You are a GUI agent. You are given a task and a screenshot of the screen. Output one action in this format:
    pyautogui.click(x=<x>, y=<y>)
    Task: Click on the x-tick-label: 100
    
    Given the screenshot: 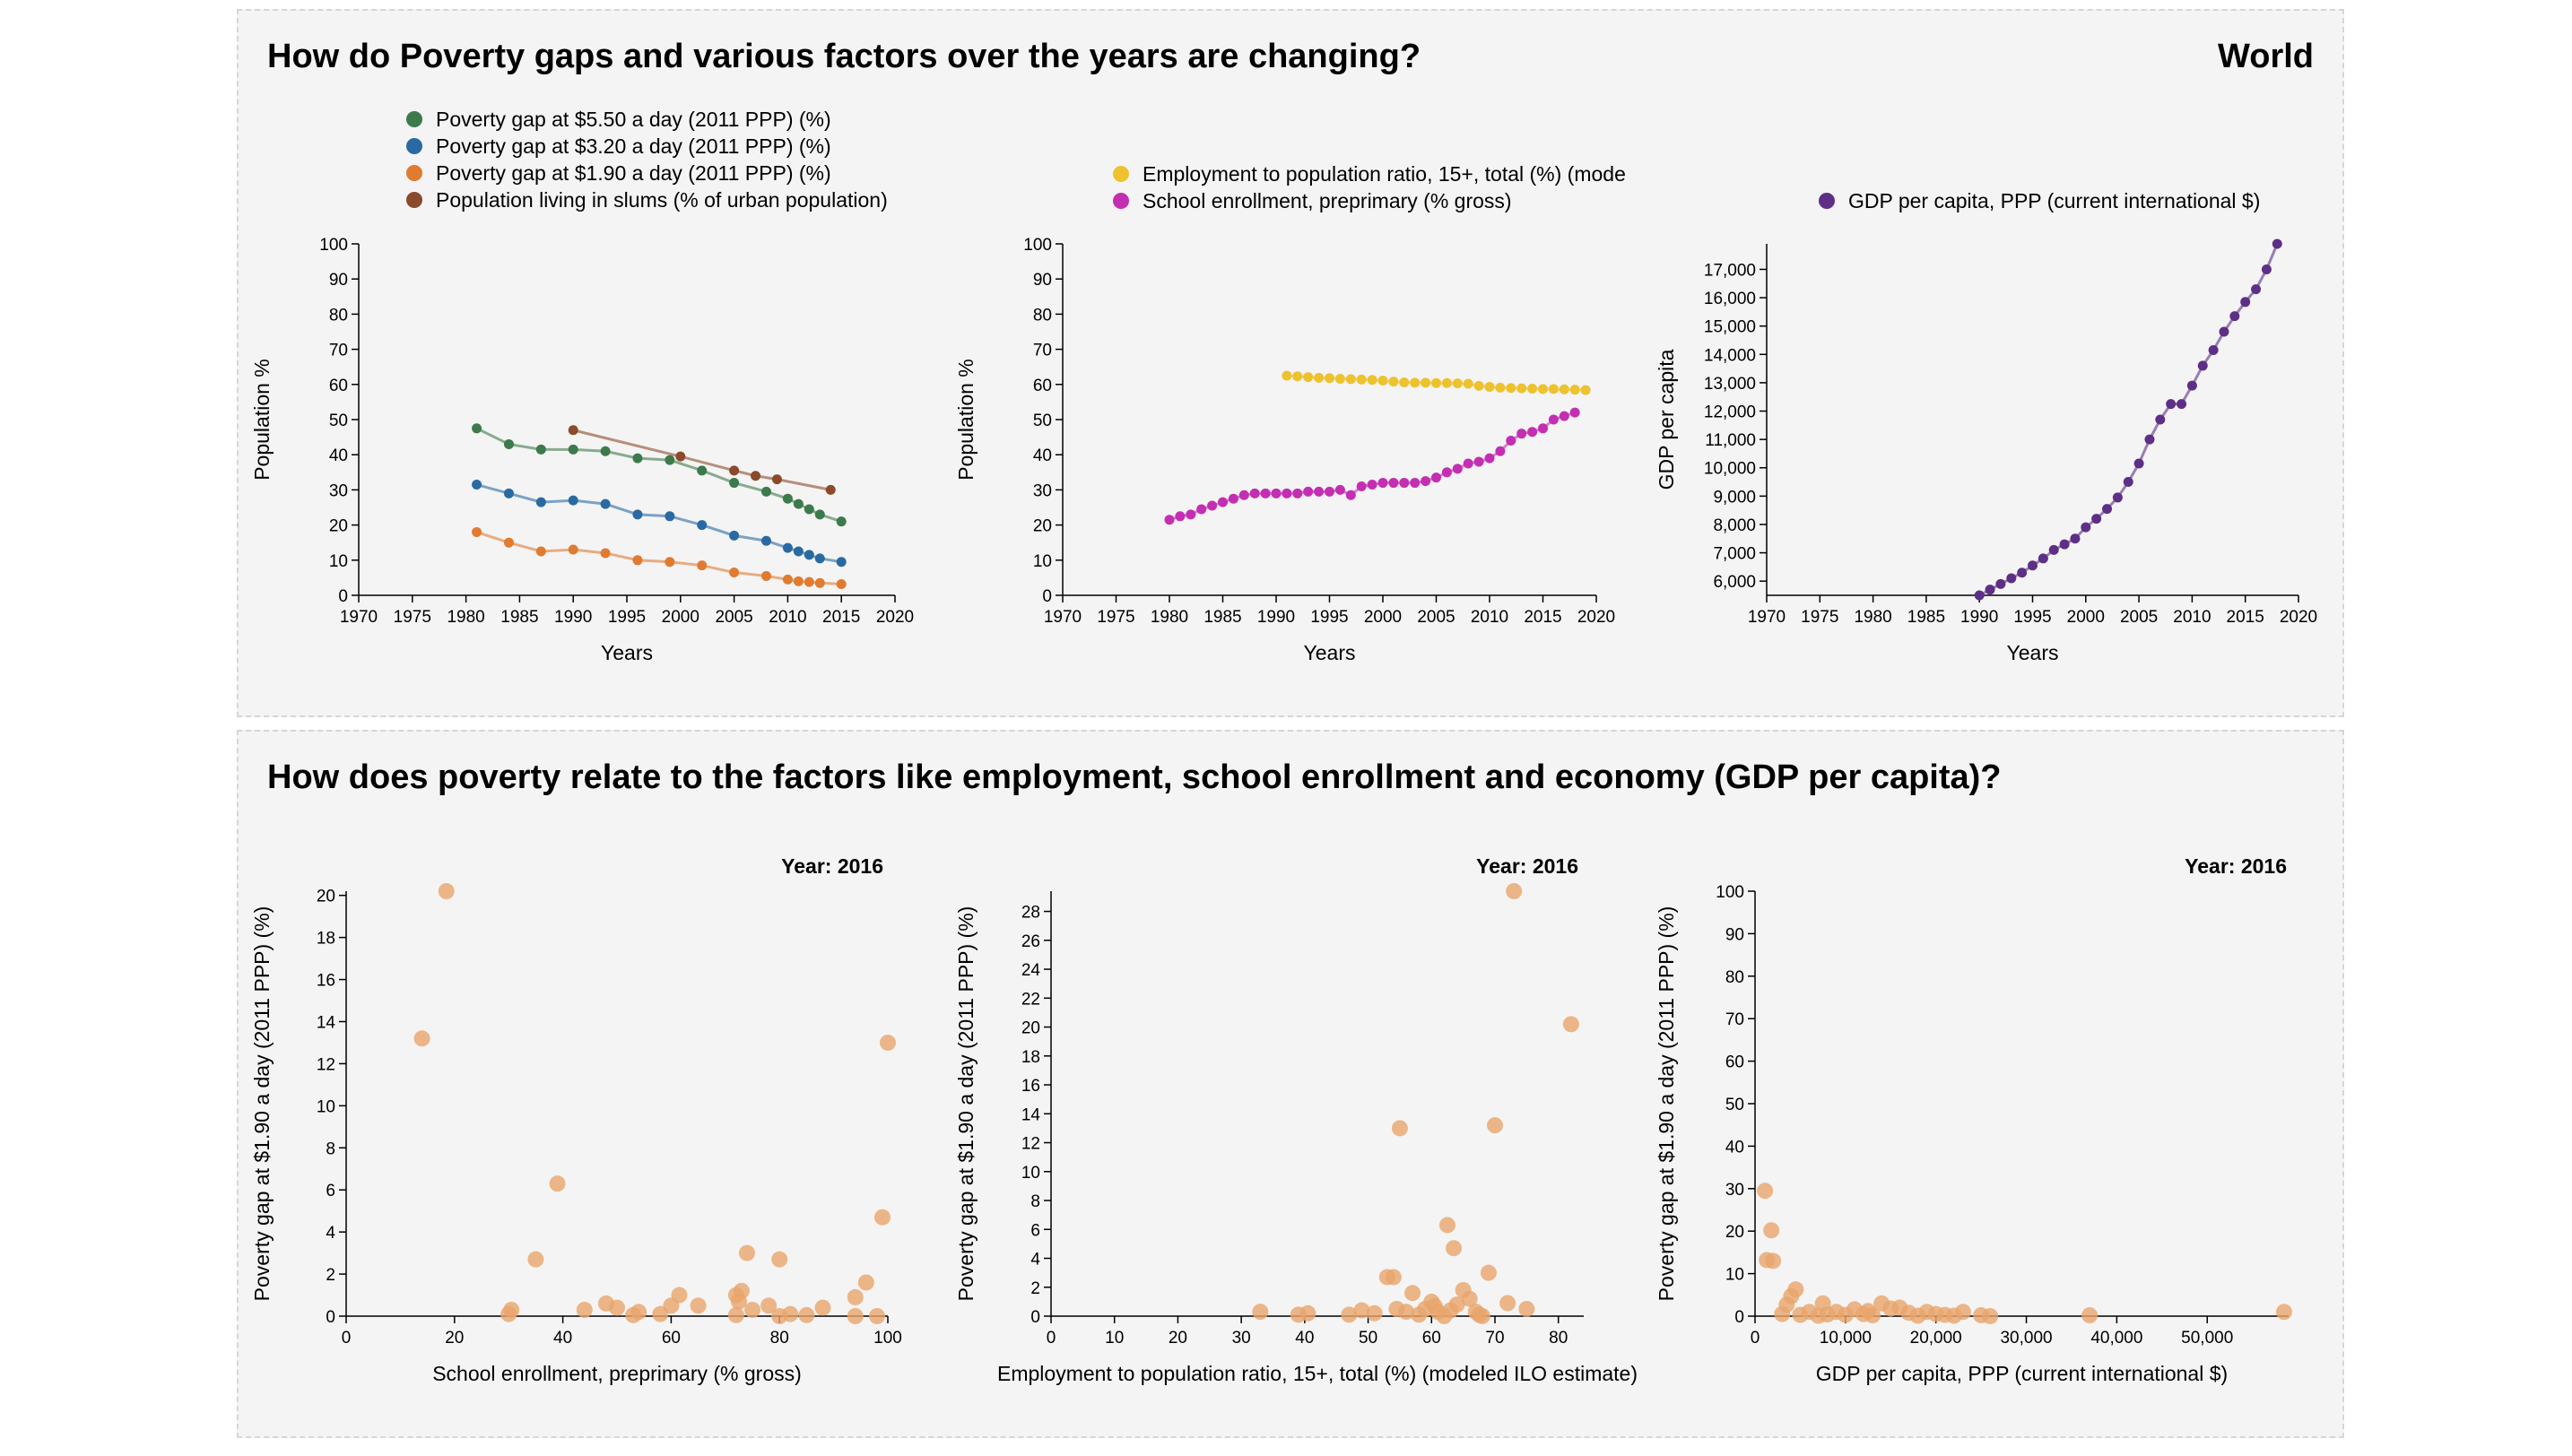 What is the action you would take?
    pyautogui.click(x=887, y=1339)
    